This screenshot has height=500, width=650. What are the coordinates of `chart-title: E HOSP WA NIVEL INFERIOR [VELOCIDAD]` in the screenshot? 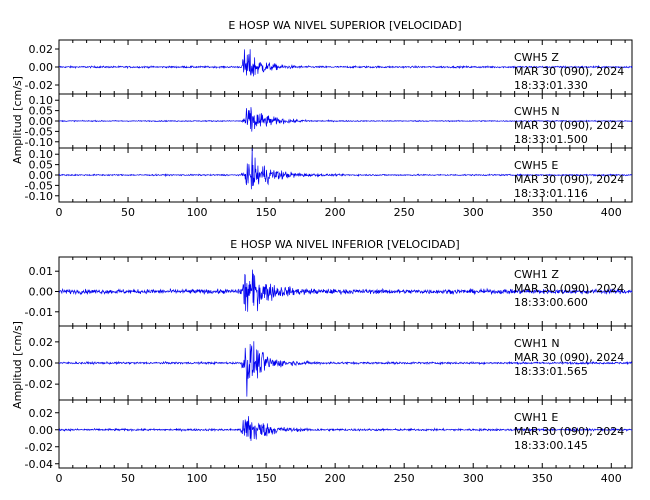 It's located at (344, 244).